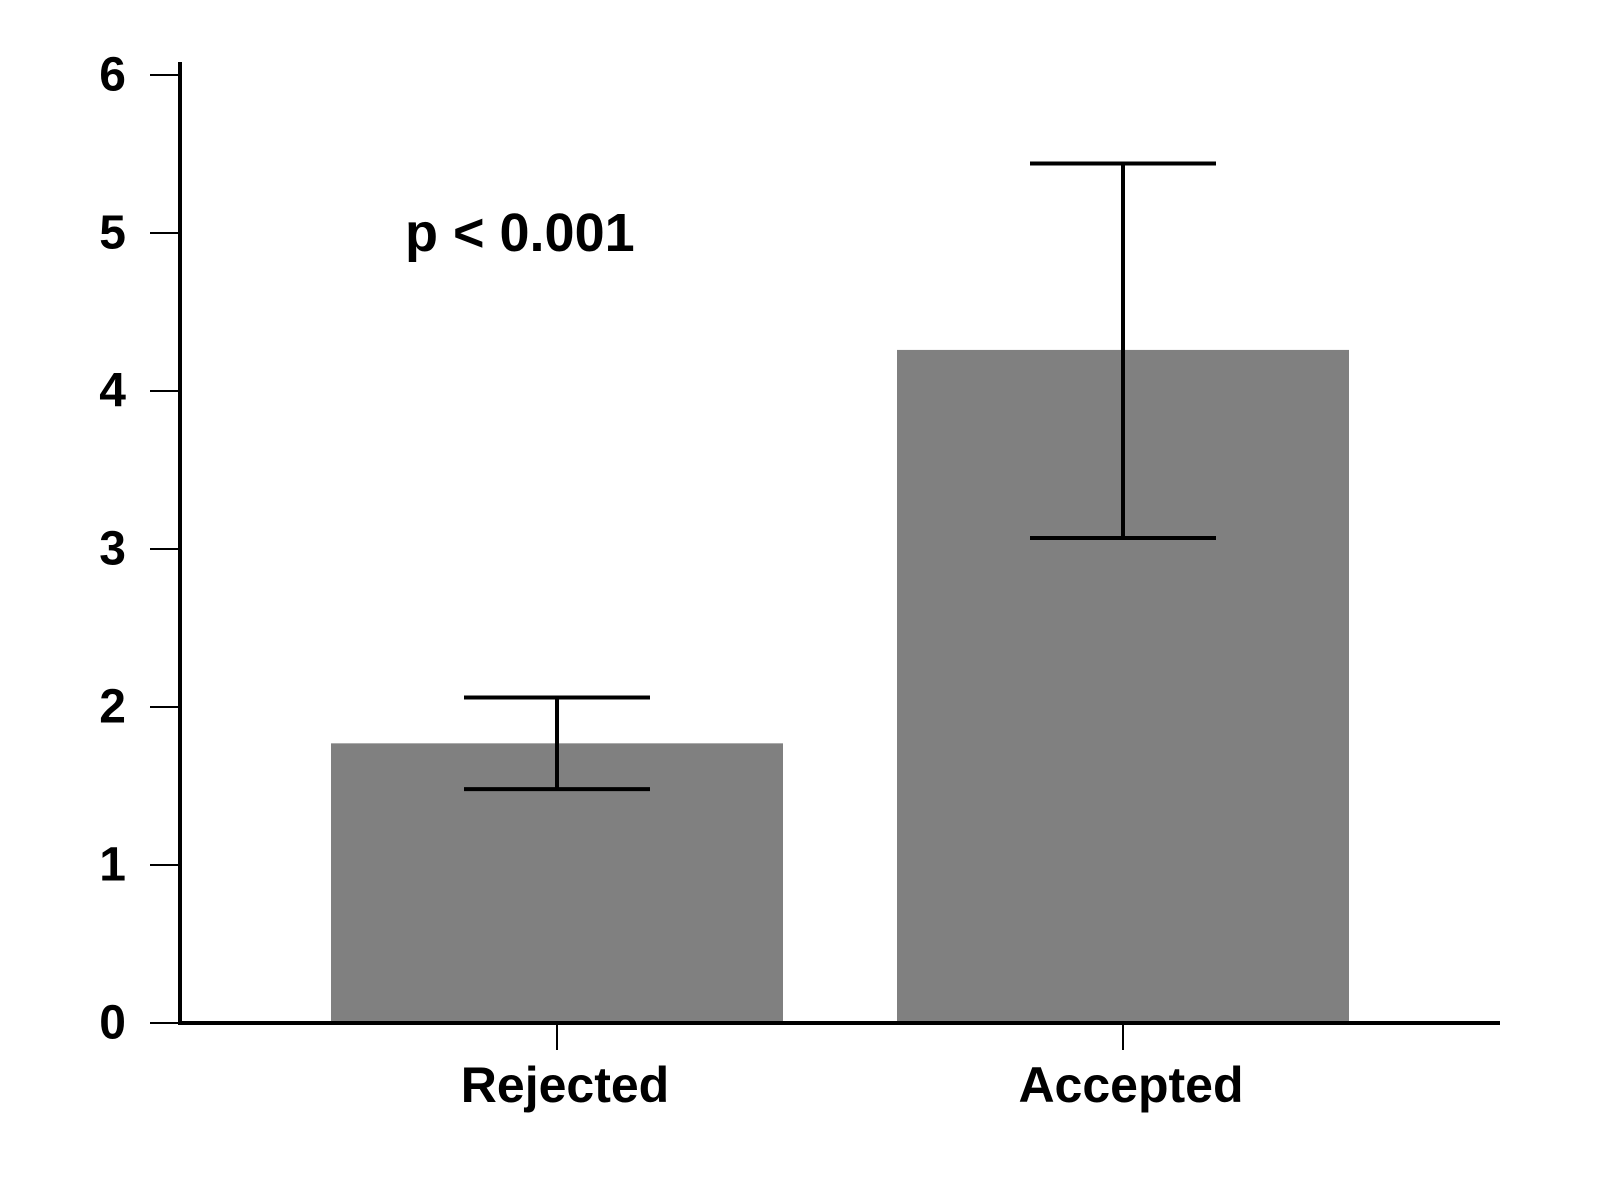 The height and width of the screenshot is (1189, 1600). Describe the element at coordinates (1130, 1085) in the screenshot. I see `x-tick-label-accepted: Accepted` at that location.